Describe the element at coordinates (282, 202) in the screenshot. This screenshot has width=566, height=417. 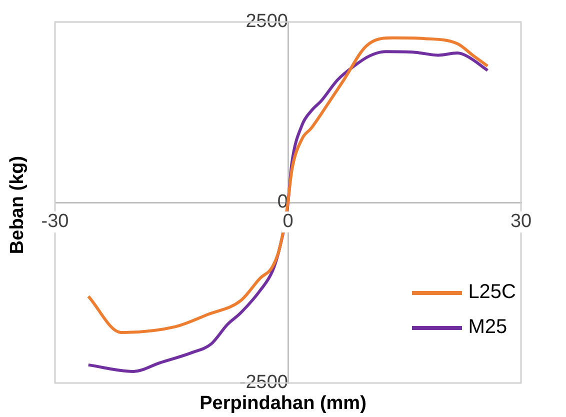
I see `y-tick-label: 0` at that location.